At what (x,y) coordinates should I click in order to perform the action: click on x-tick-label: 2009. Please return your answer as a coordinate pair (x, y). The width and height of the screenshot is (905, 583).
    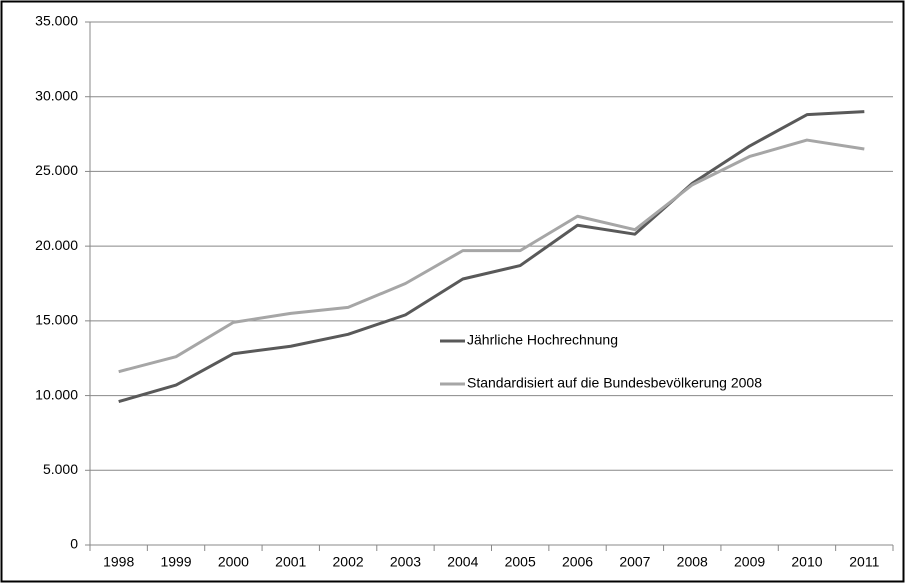
    Looking at the image, I should click on (749, 562).